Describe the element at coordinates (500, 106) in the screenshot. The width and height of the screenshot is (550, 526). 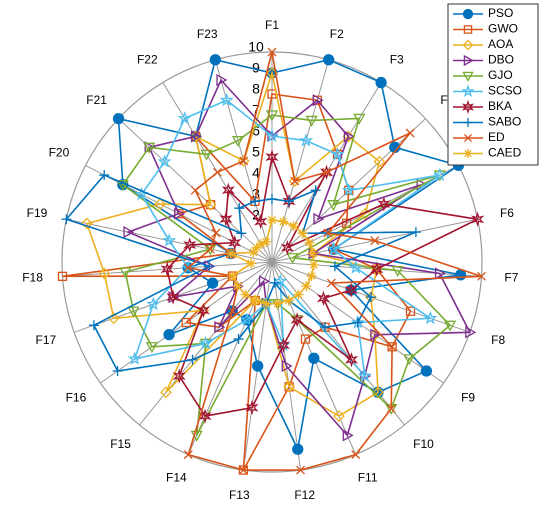
I see `legend-label: BKA` at that location.